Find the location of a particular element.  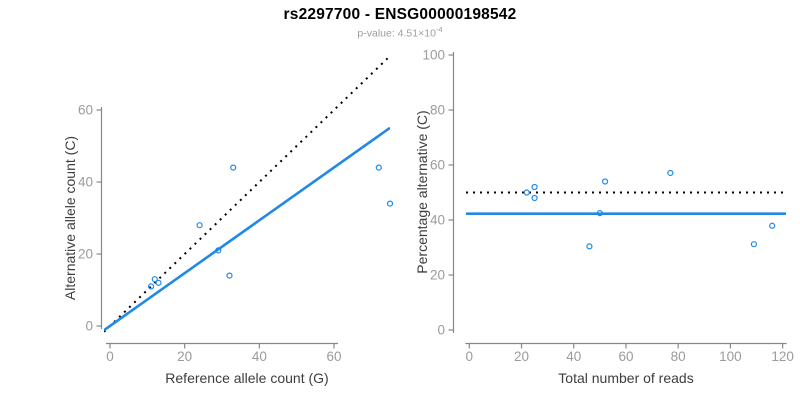

pvalue-exponent: -4 is located at coordinates (439, 29).